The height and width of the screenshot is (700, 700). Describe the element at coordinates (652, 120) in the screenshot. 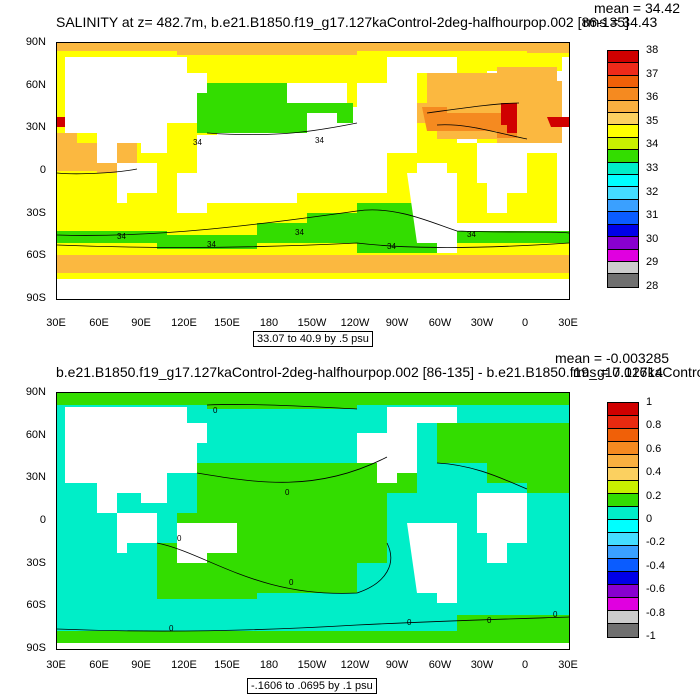

I see `colorbar-tick-label: 35` at that location.